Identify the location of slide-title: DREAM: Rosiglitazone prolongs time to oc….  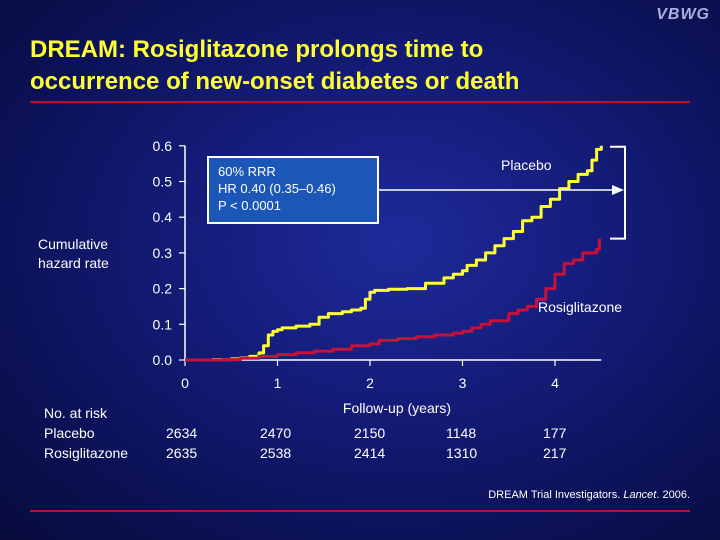
(360, 66).